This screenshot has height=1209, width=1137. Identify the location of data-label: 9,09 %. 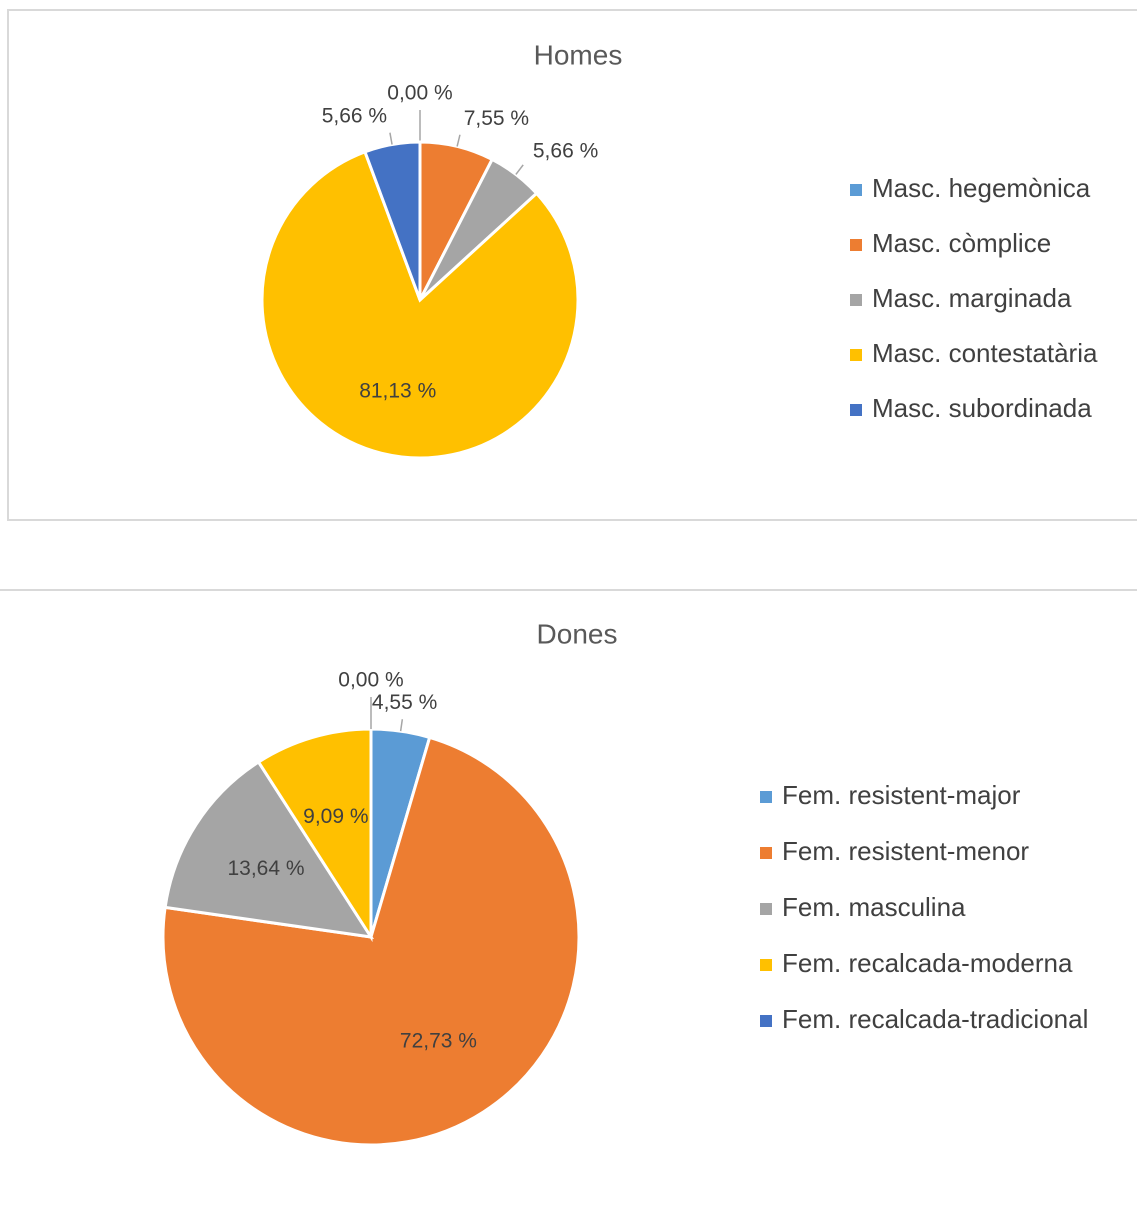
(335, 816).